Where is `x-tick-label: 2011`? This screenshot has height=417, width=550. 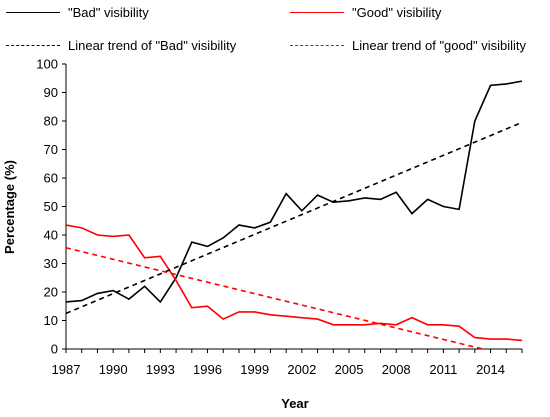 x-tick-label: 2011 is located at coordinates (443, 369).